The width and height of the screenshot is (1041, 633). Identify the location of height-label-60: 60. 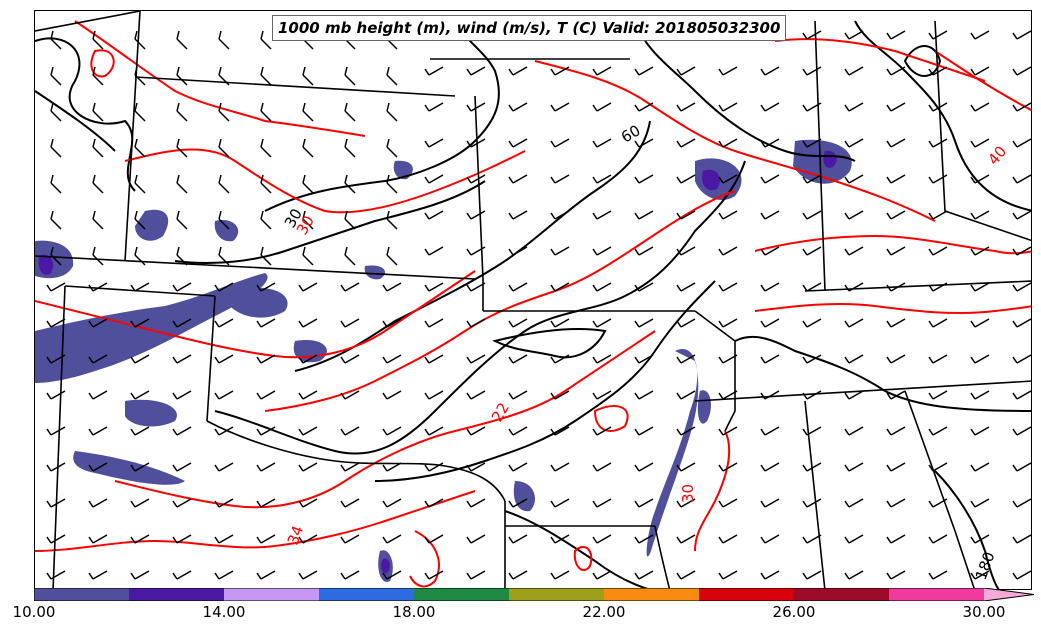
(631, 133).